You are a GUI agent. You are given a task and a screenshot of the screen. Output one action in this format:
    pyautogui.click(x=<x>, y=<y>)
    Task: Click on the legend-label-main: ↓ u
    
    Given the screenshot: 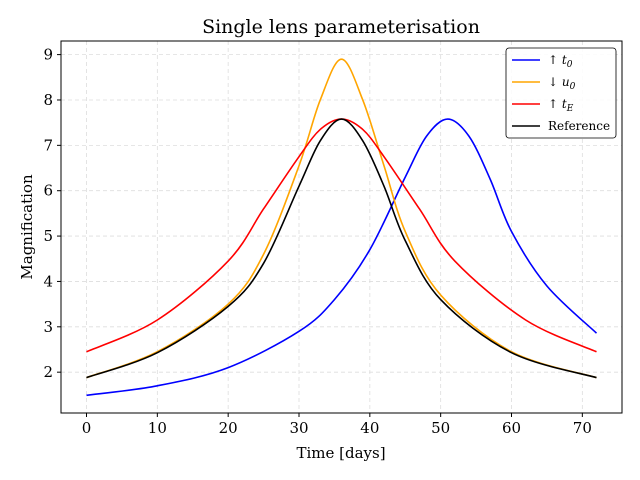 What is the action you would take?
    pyautogui.click(x=559, y=82)
    